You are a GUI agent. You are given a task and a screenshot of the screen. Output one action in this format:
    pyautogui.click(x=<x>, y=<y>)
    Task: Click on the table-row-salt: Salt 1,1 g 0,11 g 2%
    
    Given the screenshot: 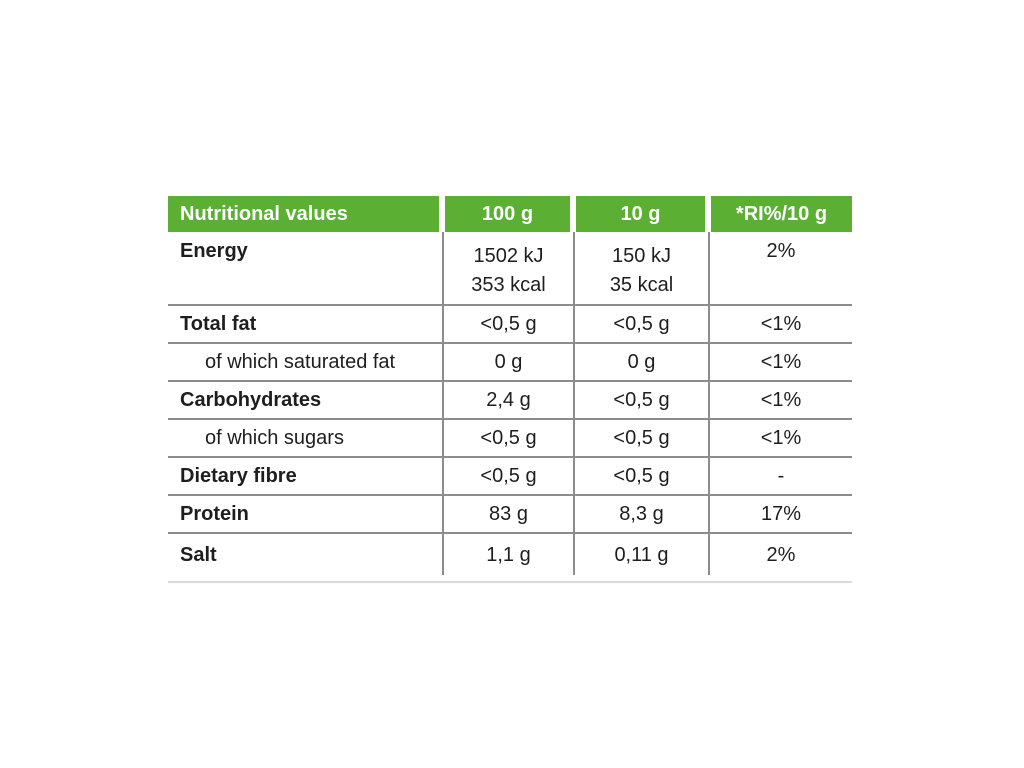 What is the action you would take?
    pyautogui.click(x=510, y=553)
    